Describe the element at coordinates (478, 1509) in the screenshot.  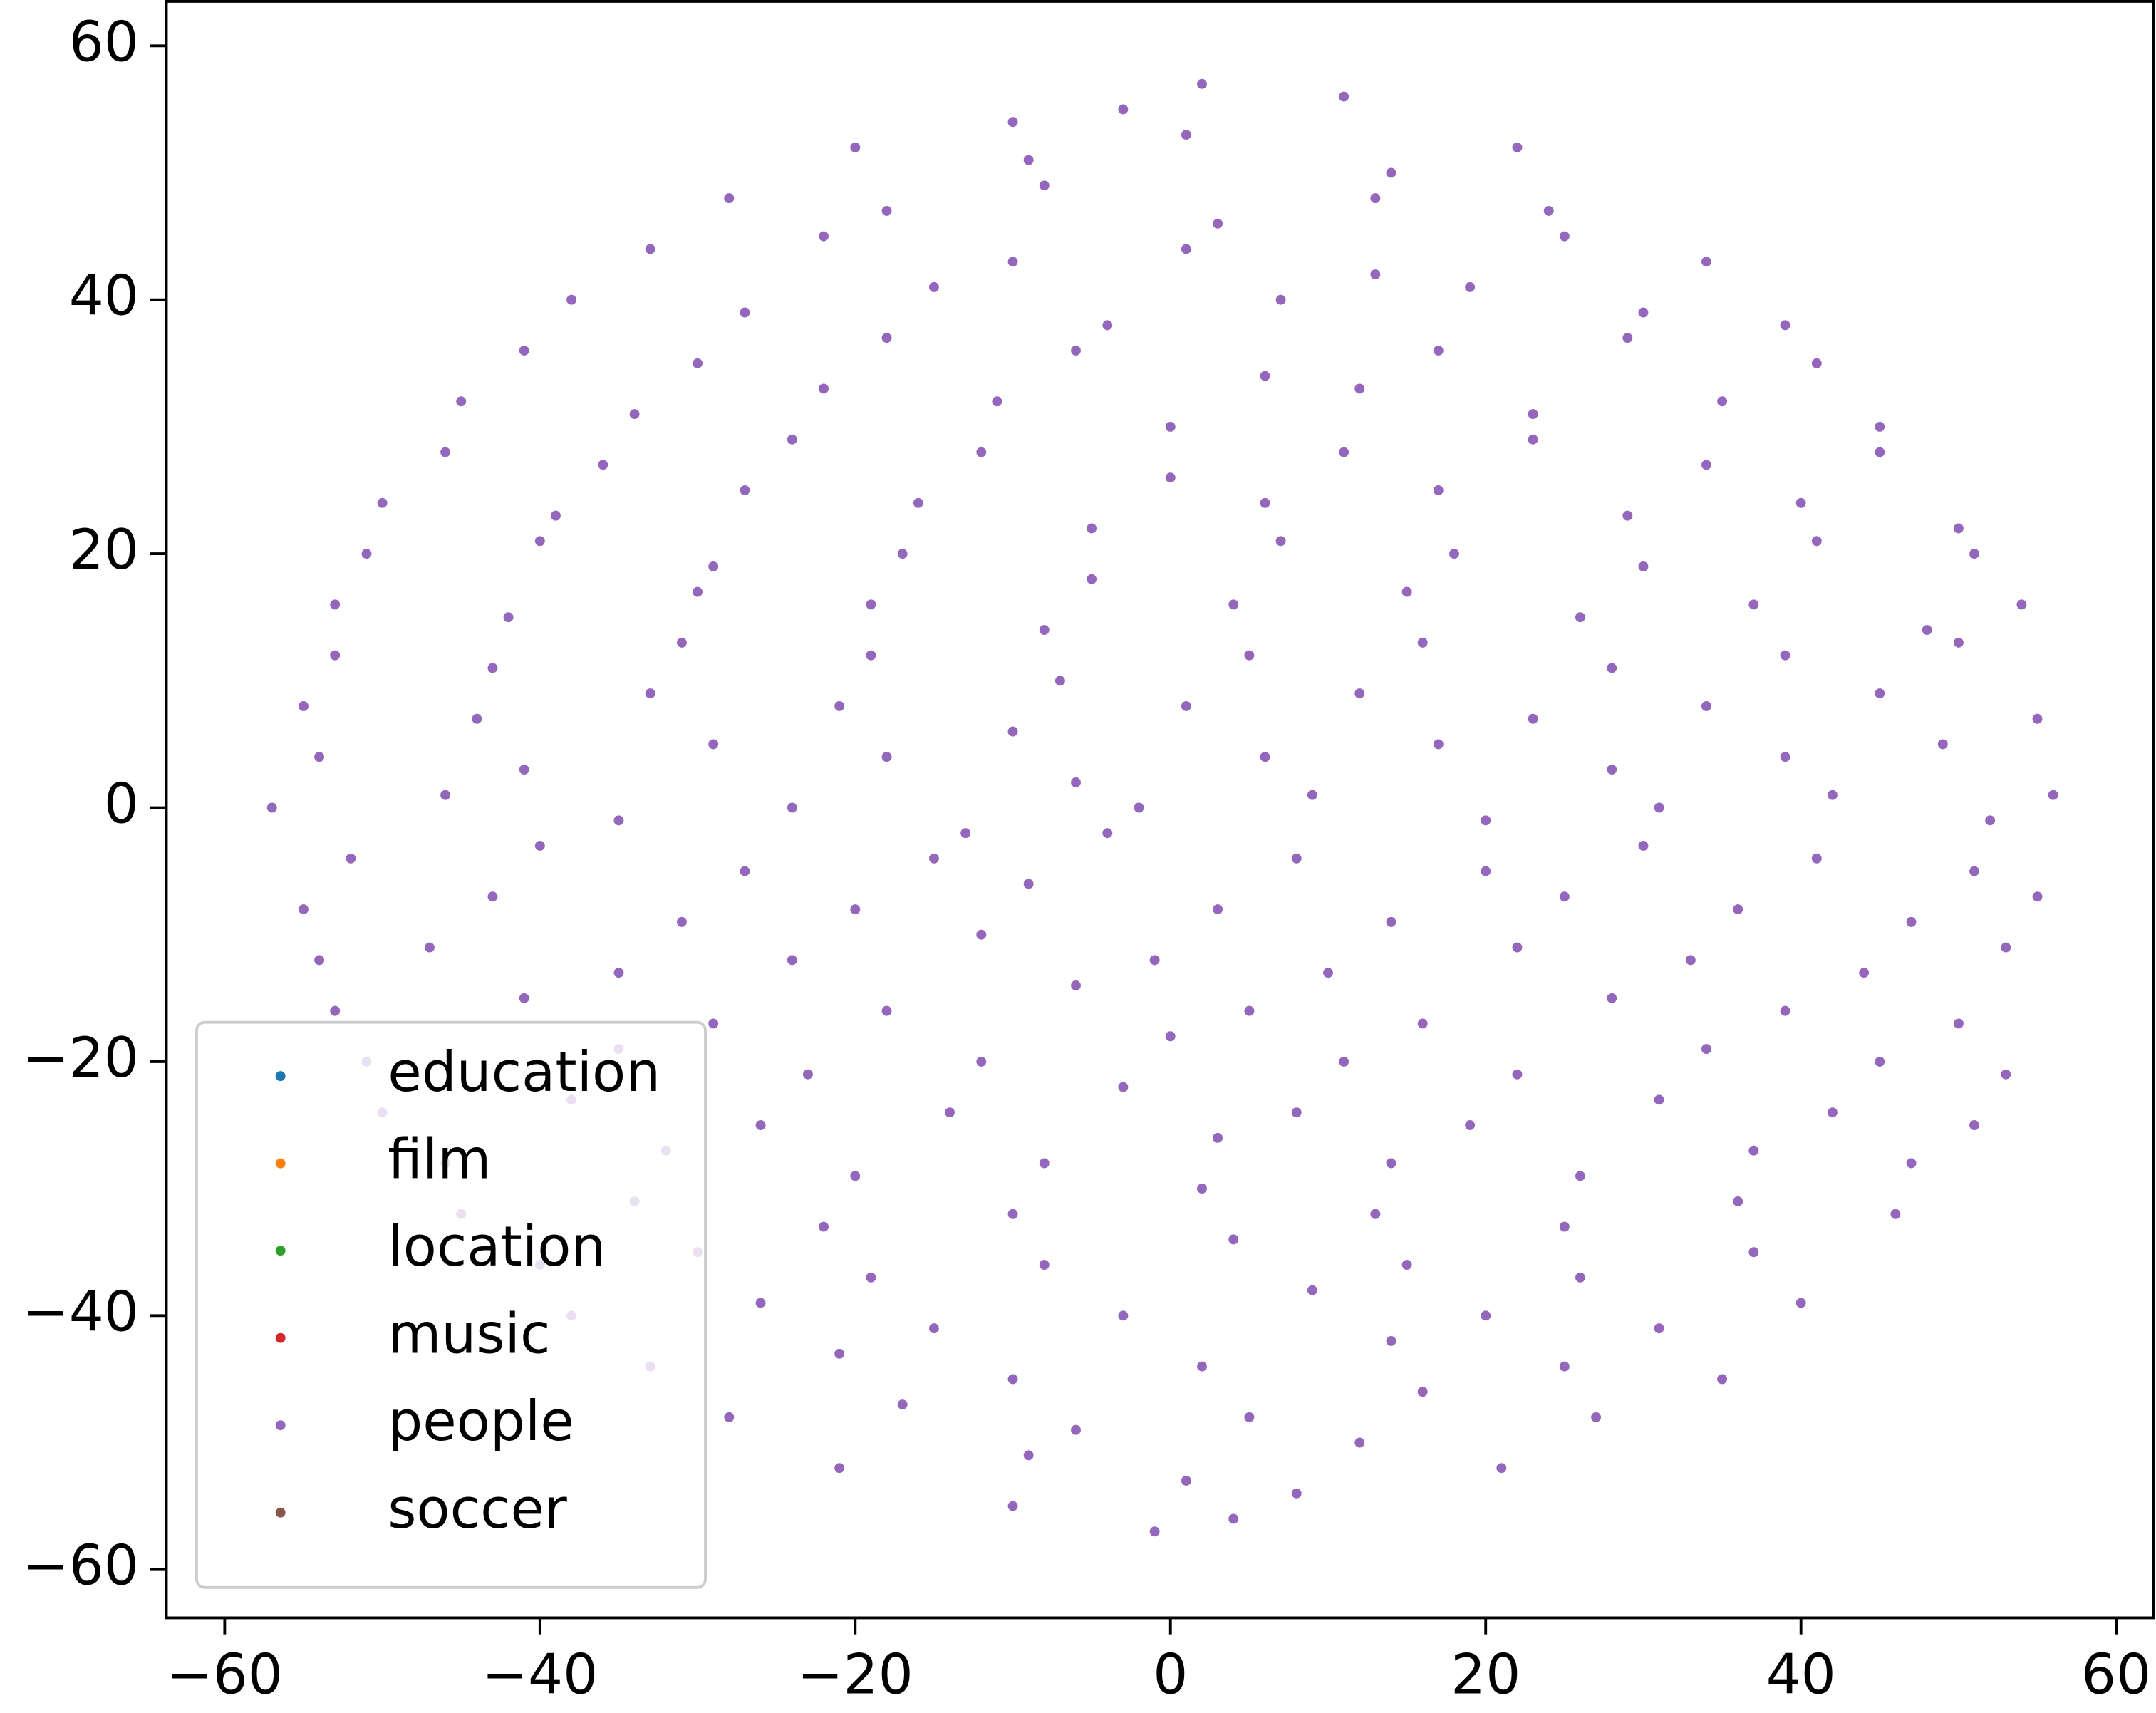
I see `legend-label: soccer` at that location.